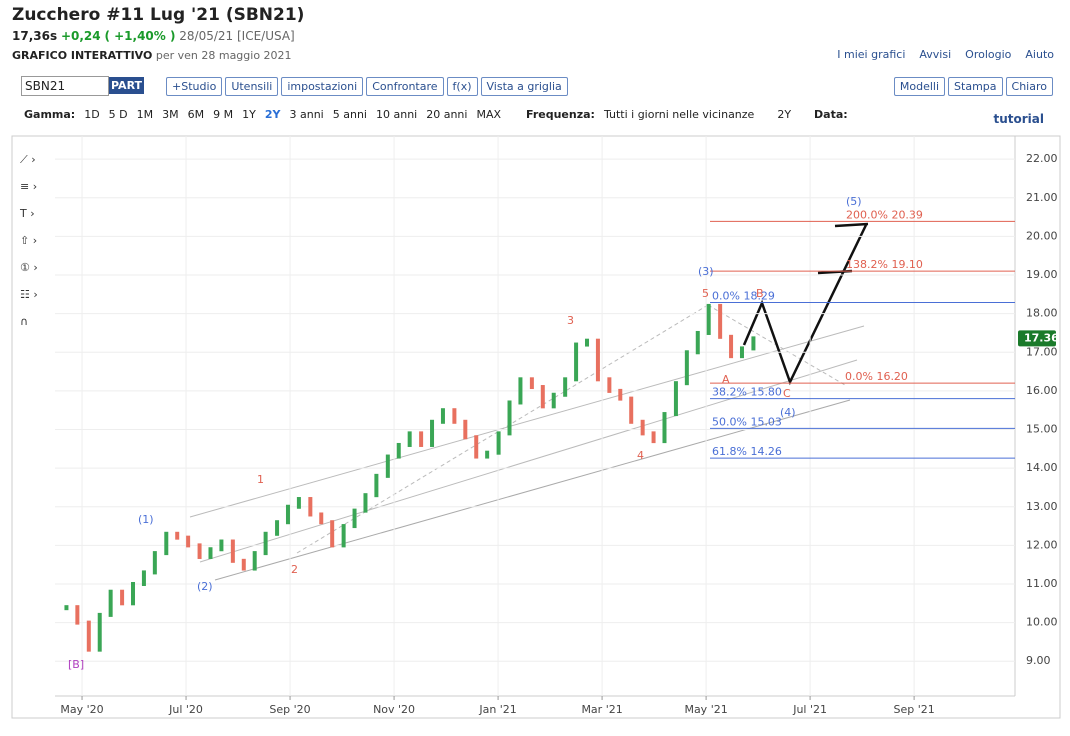 The width and height of the screenshot is (1070, 736). Describe the element at coordinates (322, 86) in the screenshot. I see `toolbar-button: impostazioni` at that location.